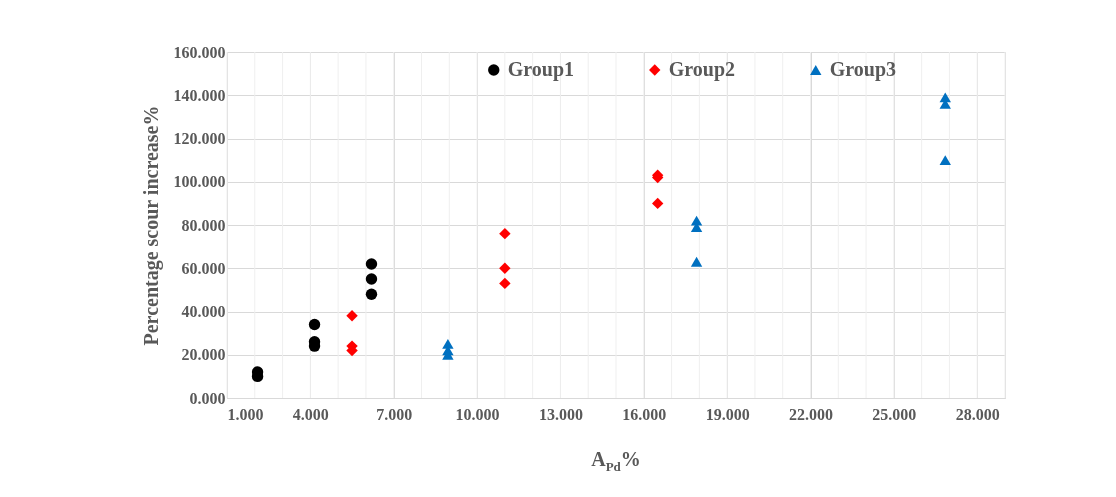 This screenshot has width=1116, height=497. I want to click on y-axis-title: Percentage scour increase%, so click(151, 225).